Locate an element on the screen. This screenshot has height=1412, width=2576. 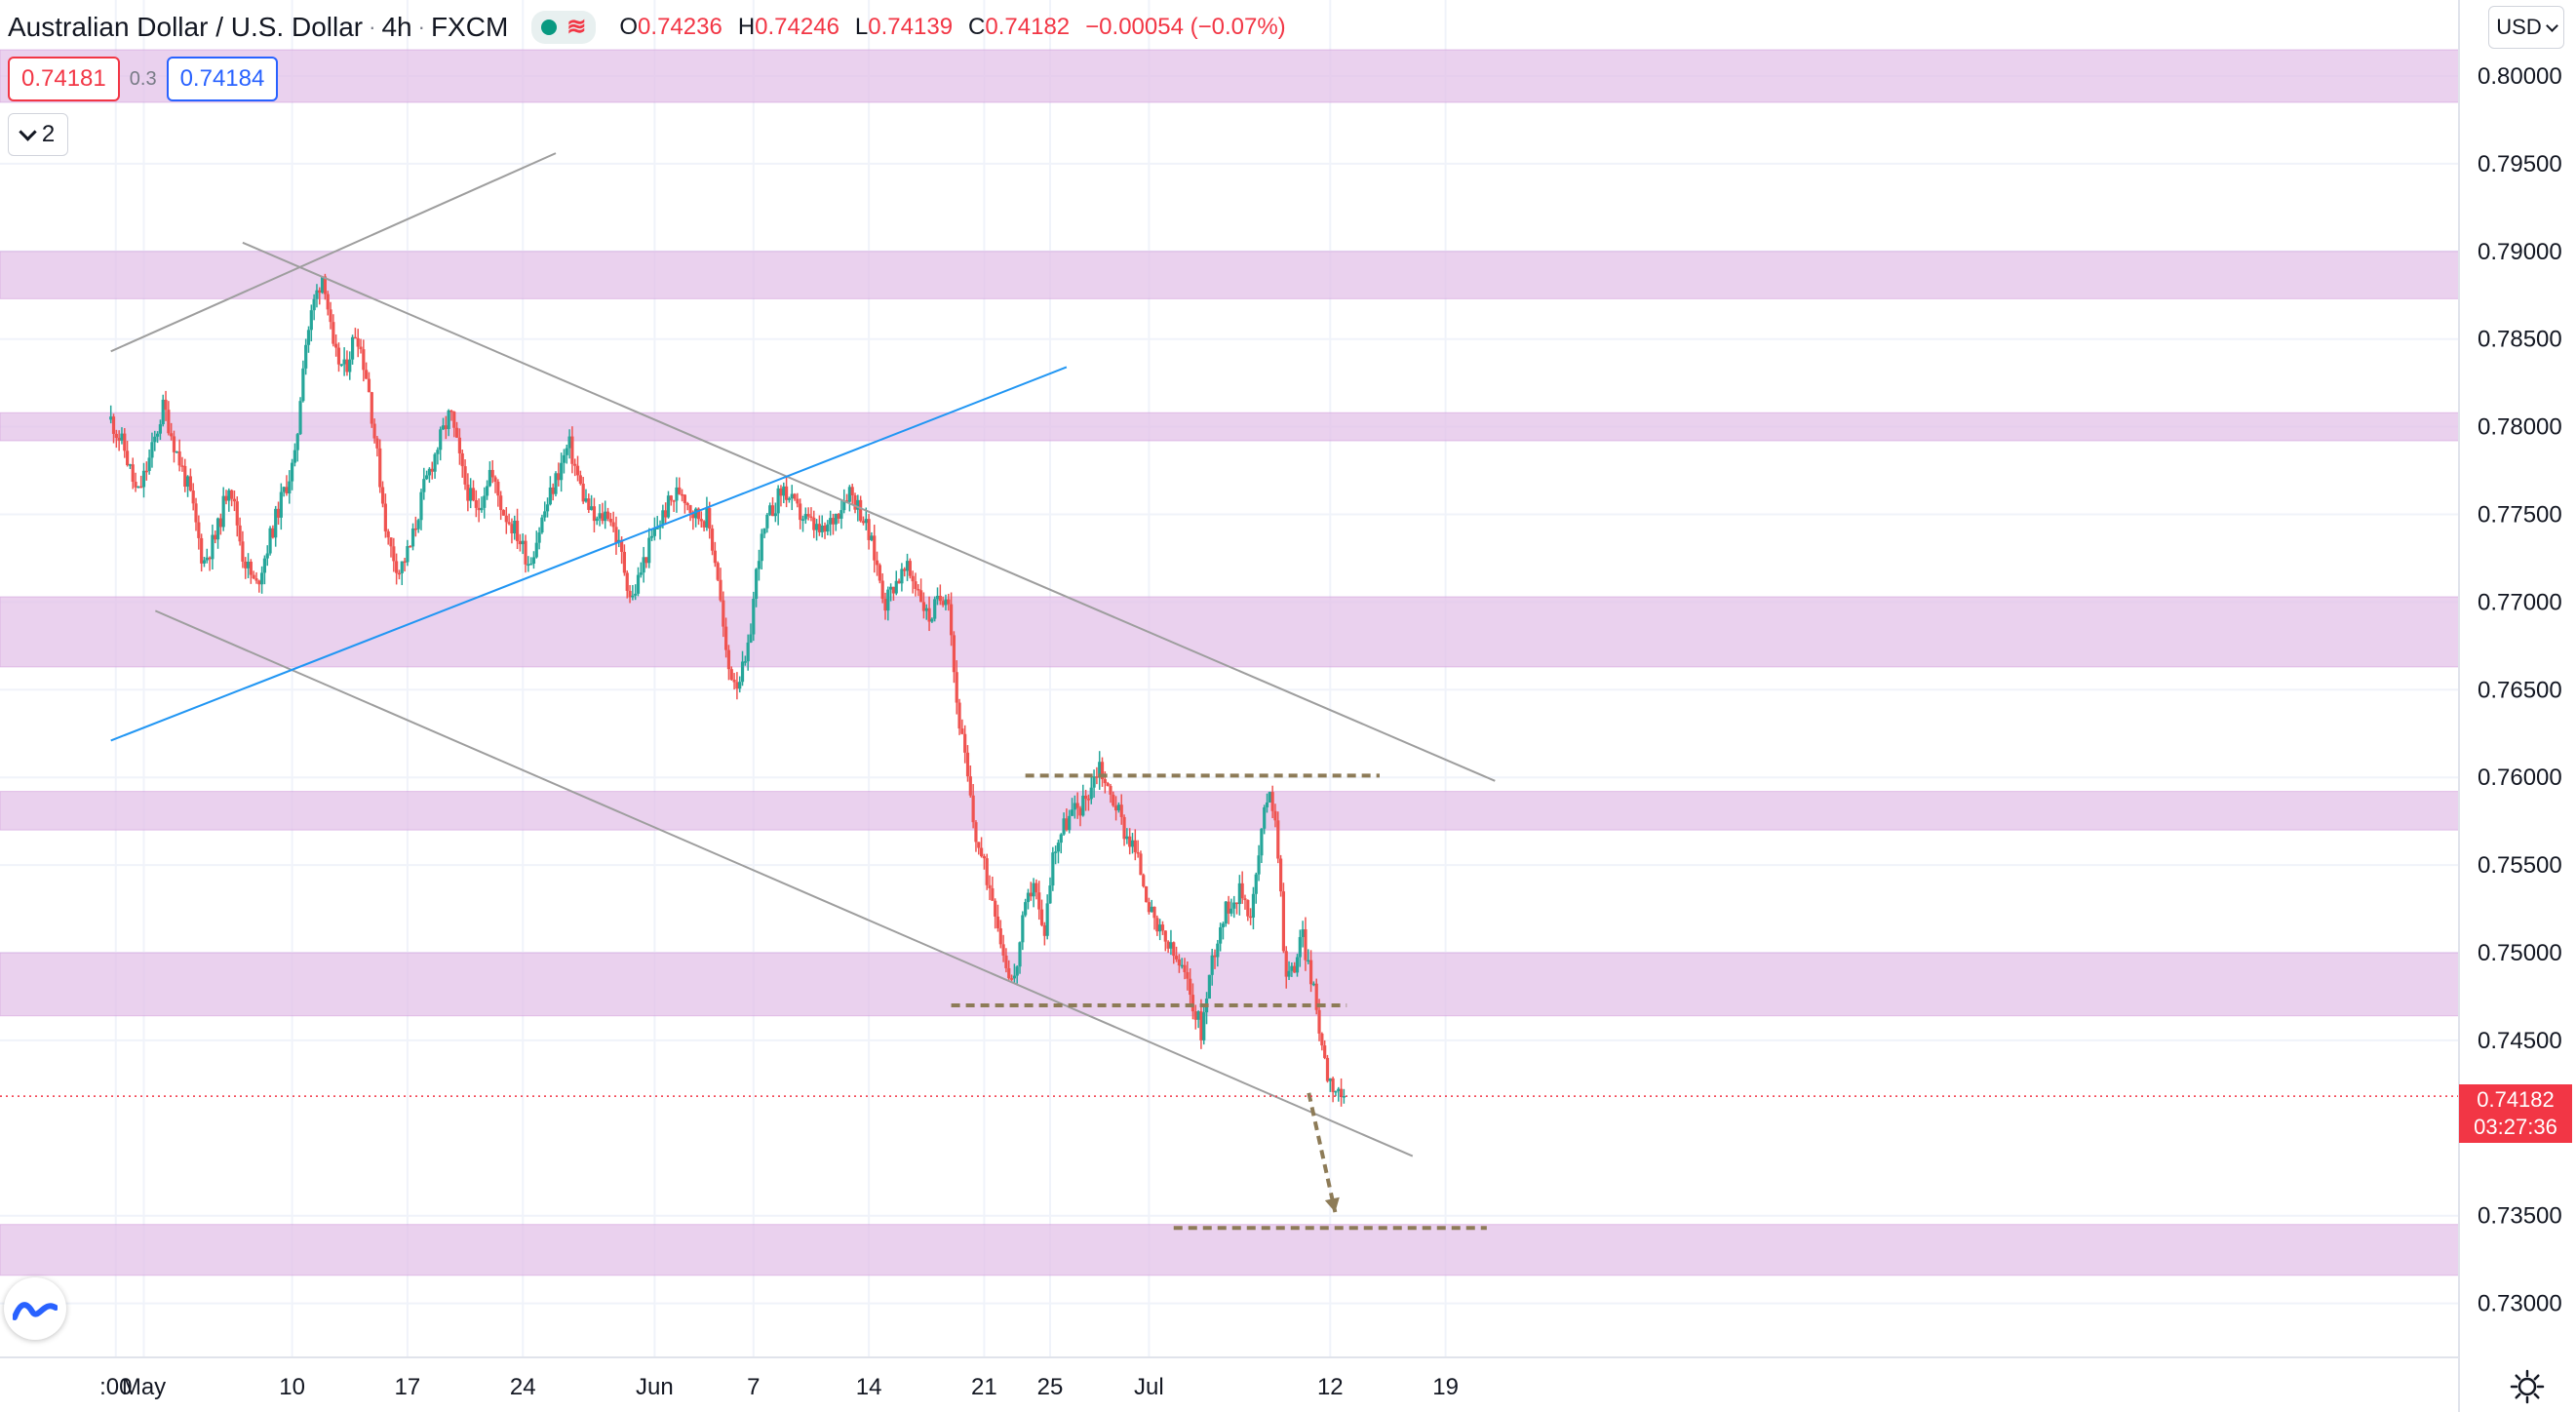
high-value: 0.74246 is located at coordinates (797, 27).